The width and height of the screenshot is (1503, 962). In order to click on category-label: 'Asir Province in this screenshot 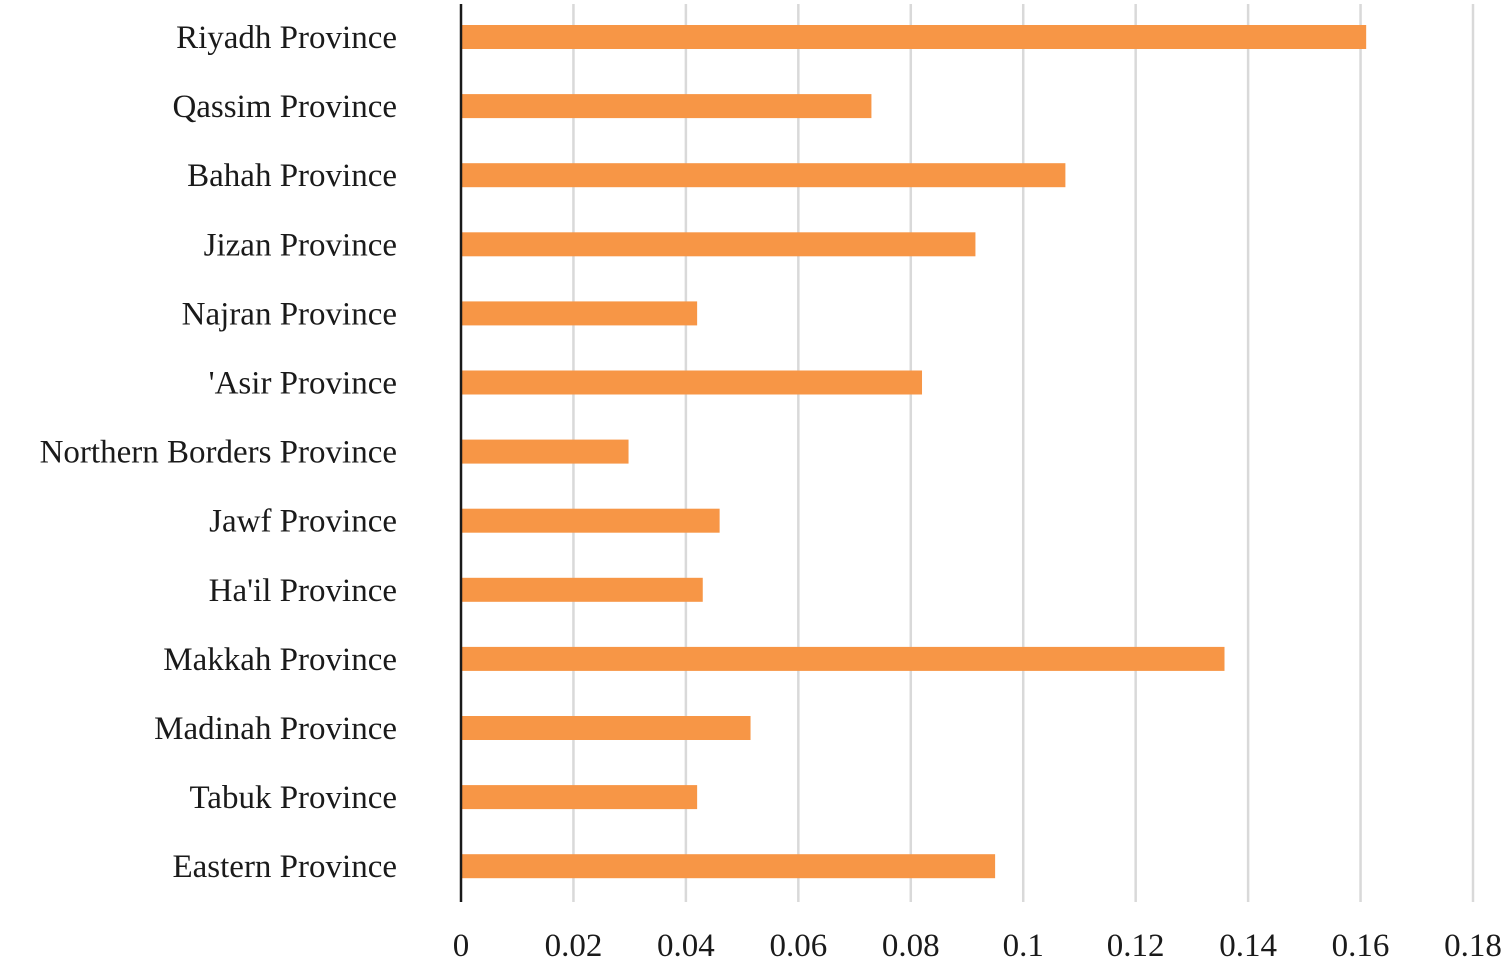, I will do `click(303, 384)`.